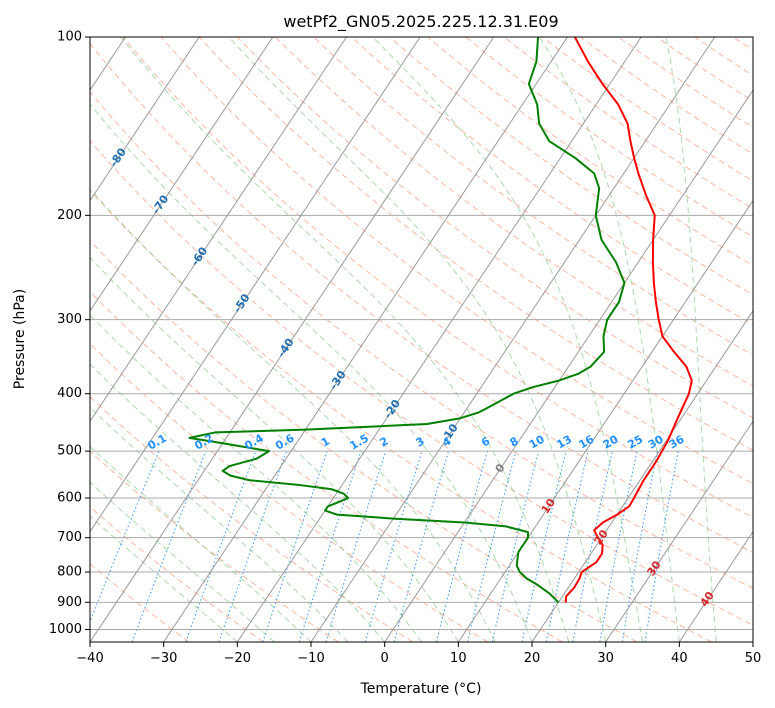 This screenshot has height=708, width=775. Describe the element at coordinates (69, 451) in the screenshot. I see `y-tick-label: 500` at that location.